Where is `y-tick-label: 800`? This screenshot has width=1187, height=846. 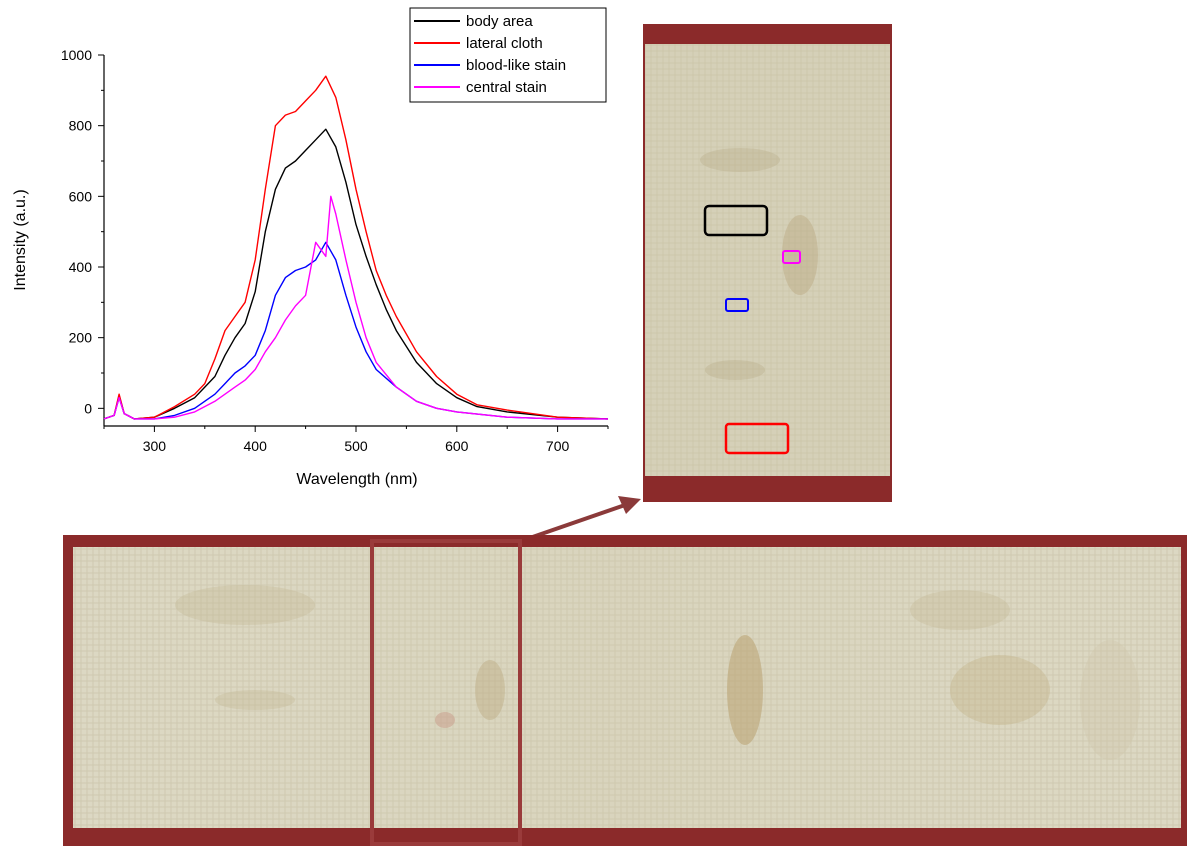 y-tick-label: 800 is located at coordinates (81, 126).